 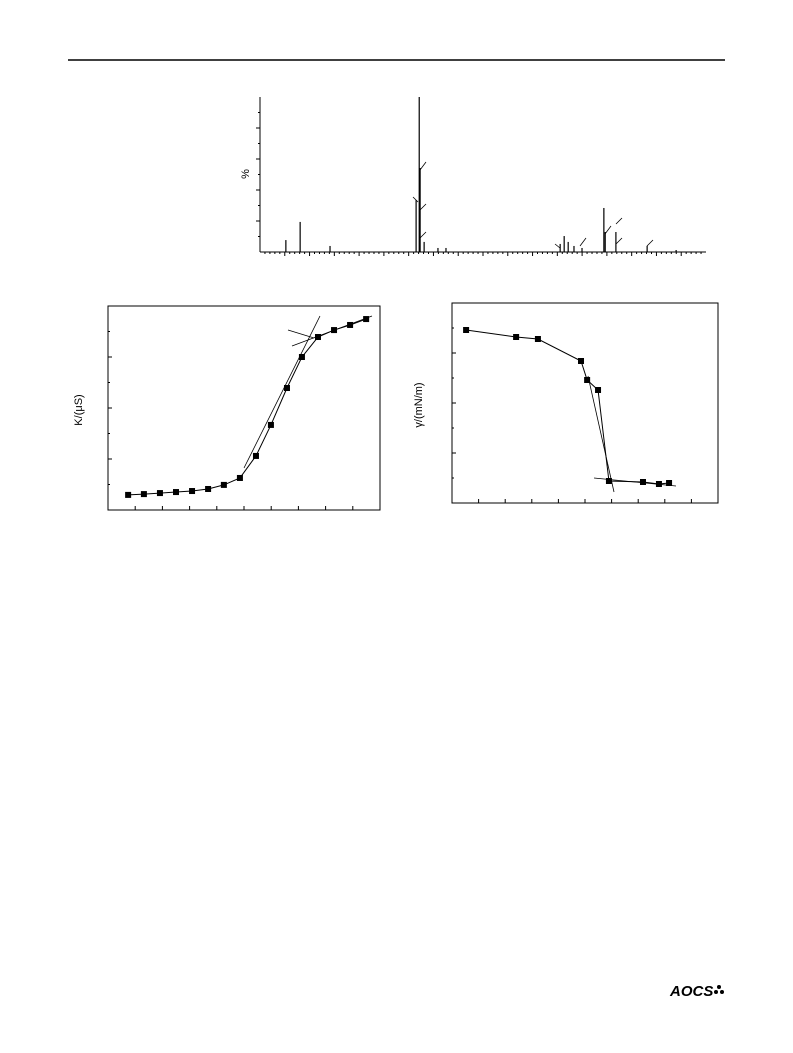 What do you see at coordinates (719, 989) in the screenshot?
I see `logo-dots` at bounding box center [719, 989].